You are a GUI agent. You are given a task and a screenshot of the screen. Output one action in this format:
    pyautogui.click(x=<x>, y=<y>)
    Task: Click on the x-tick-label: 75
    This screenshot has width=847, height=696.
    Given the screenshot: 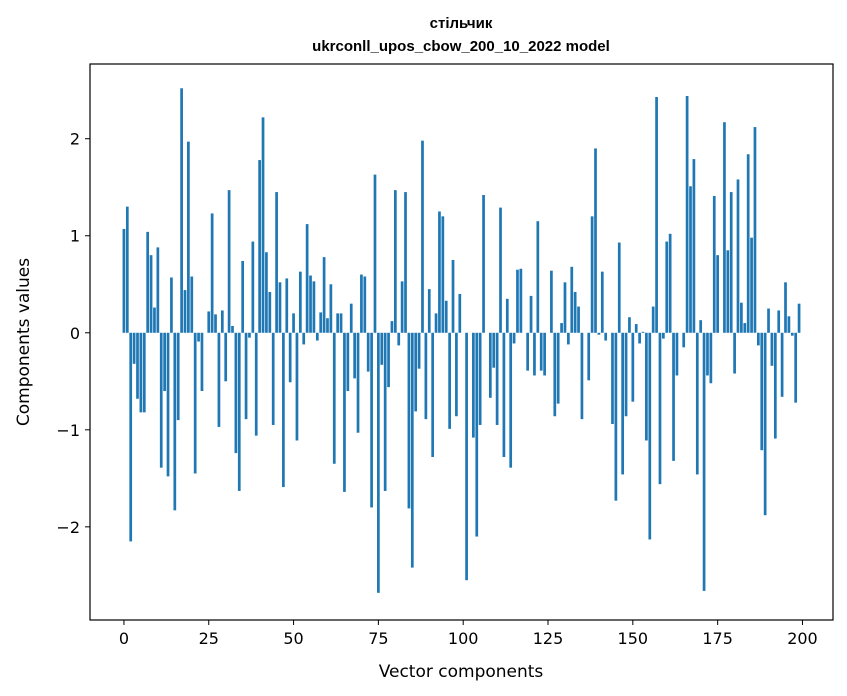 What is the action you would take?
    pyautogui.click(x=378, y=638)
    